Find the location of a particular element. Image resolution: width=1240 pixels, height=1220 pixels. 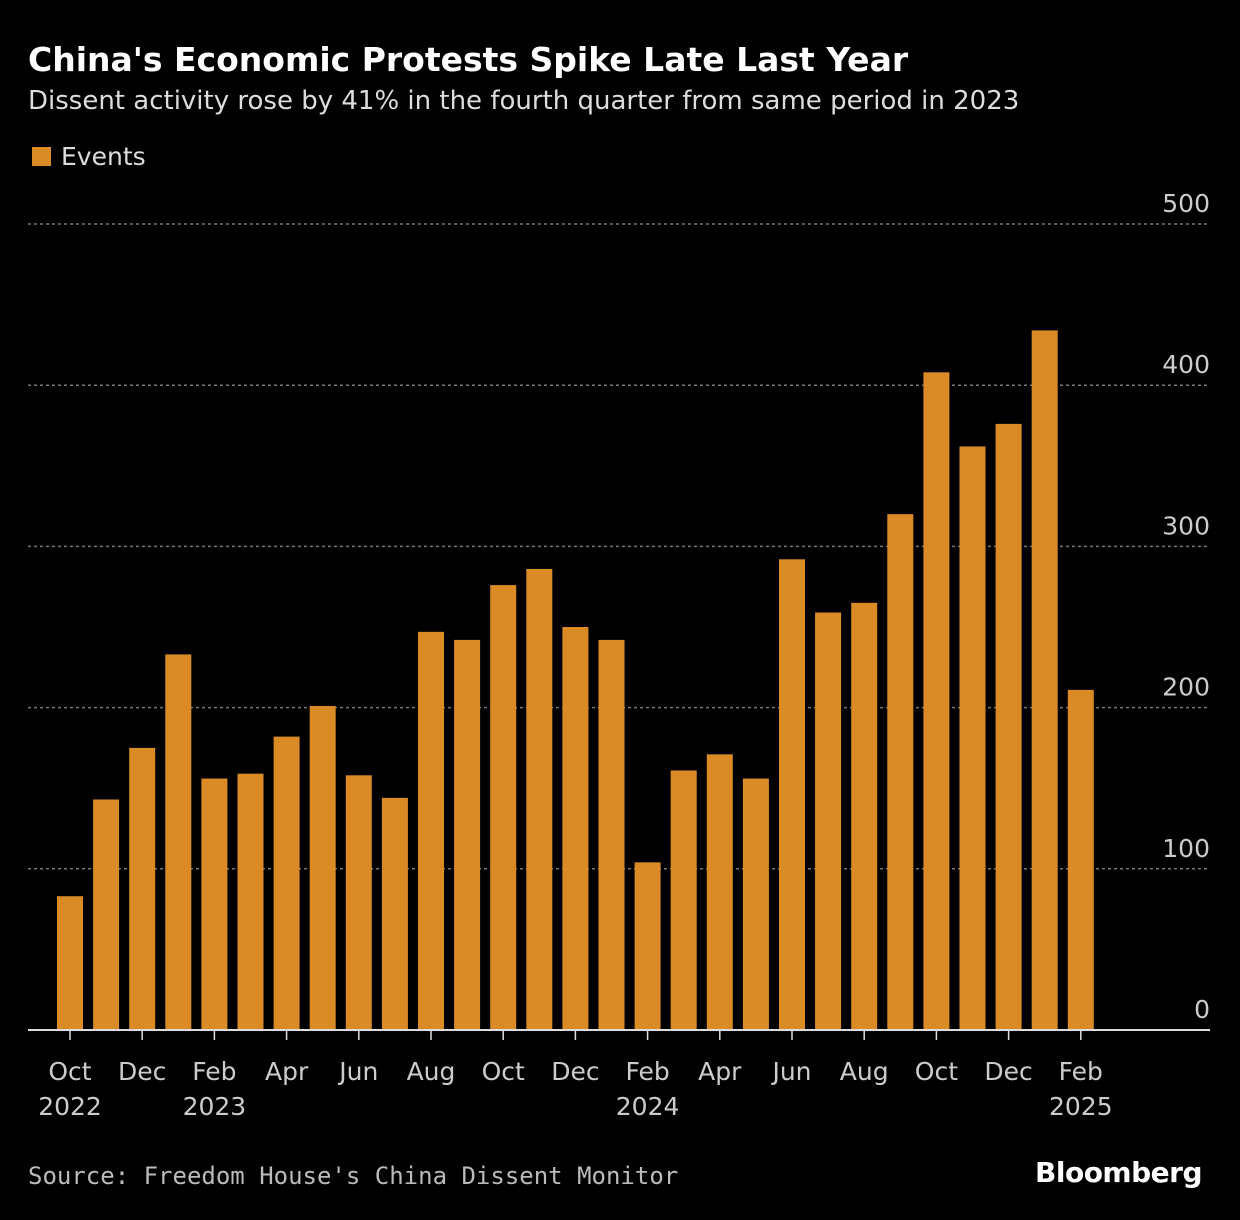

bar-oct-2024 is located at coordinates (936, 701).